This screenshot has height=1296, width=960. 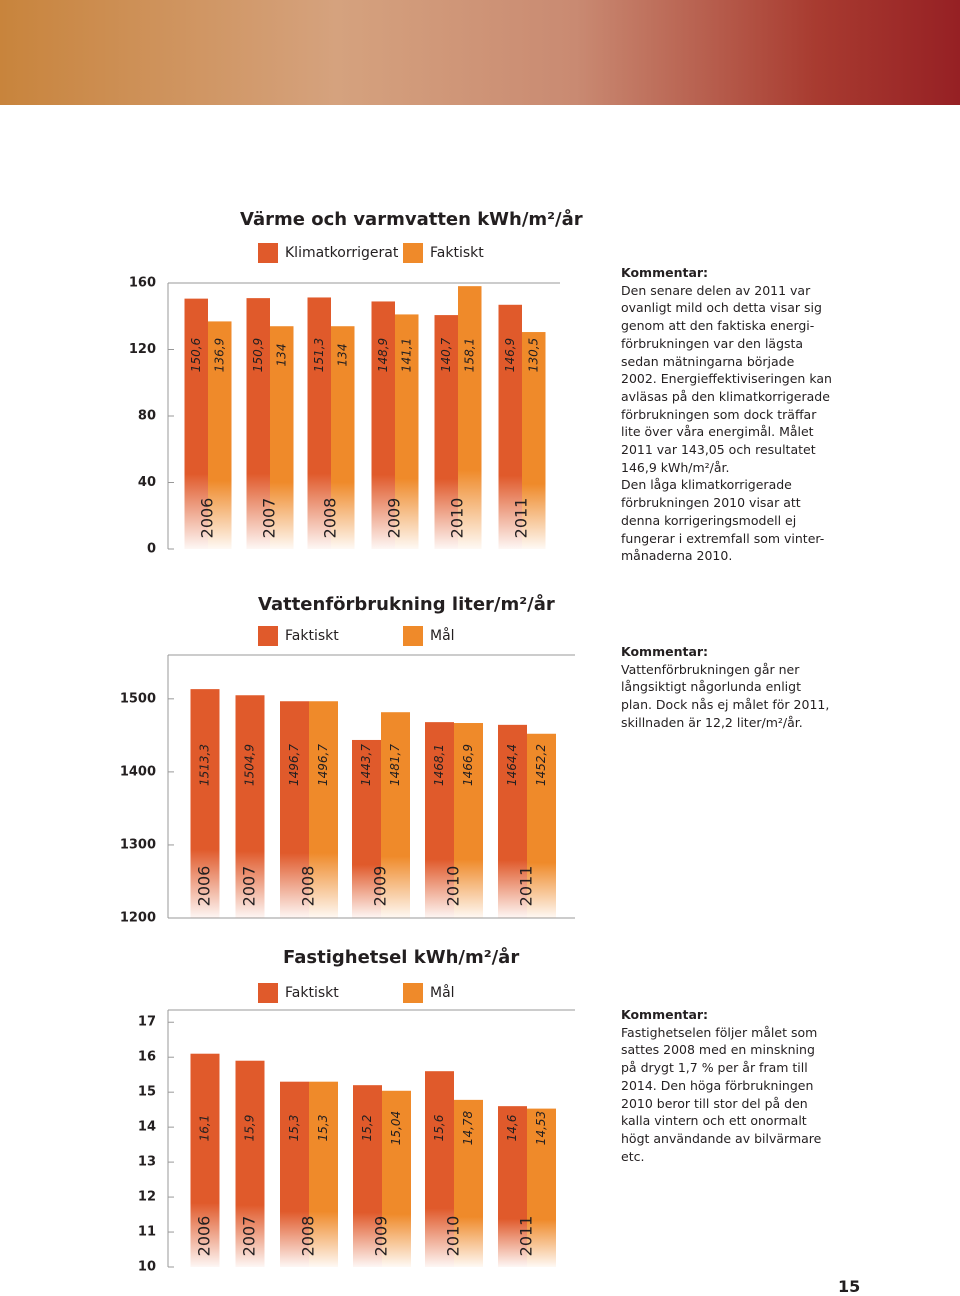 I want to click on comment-line: på drygt 1,7 % per år fram till, so click(x=714, y=1068).